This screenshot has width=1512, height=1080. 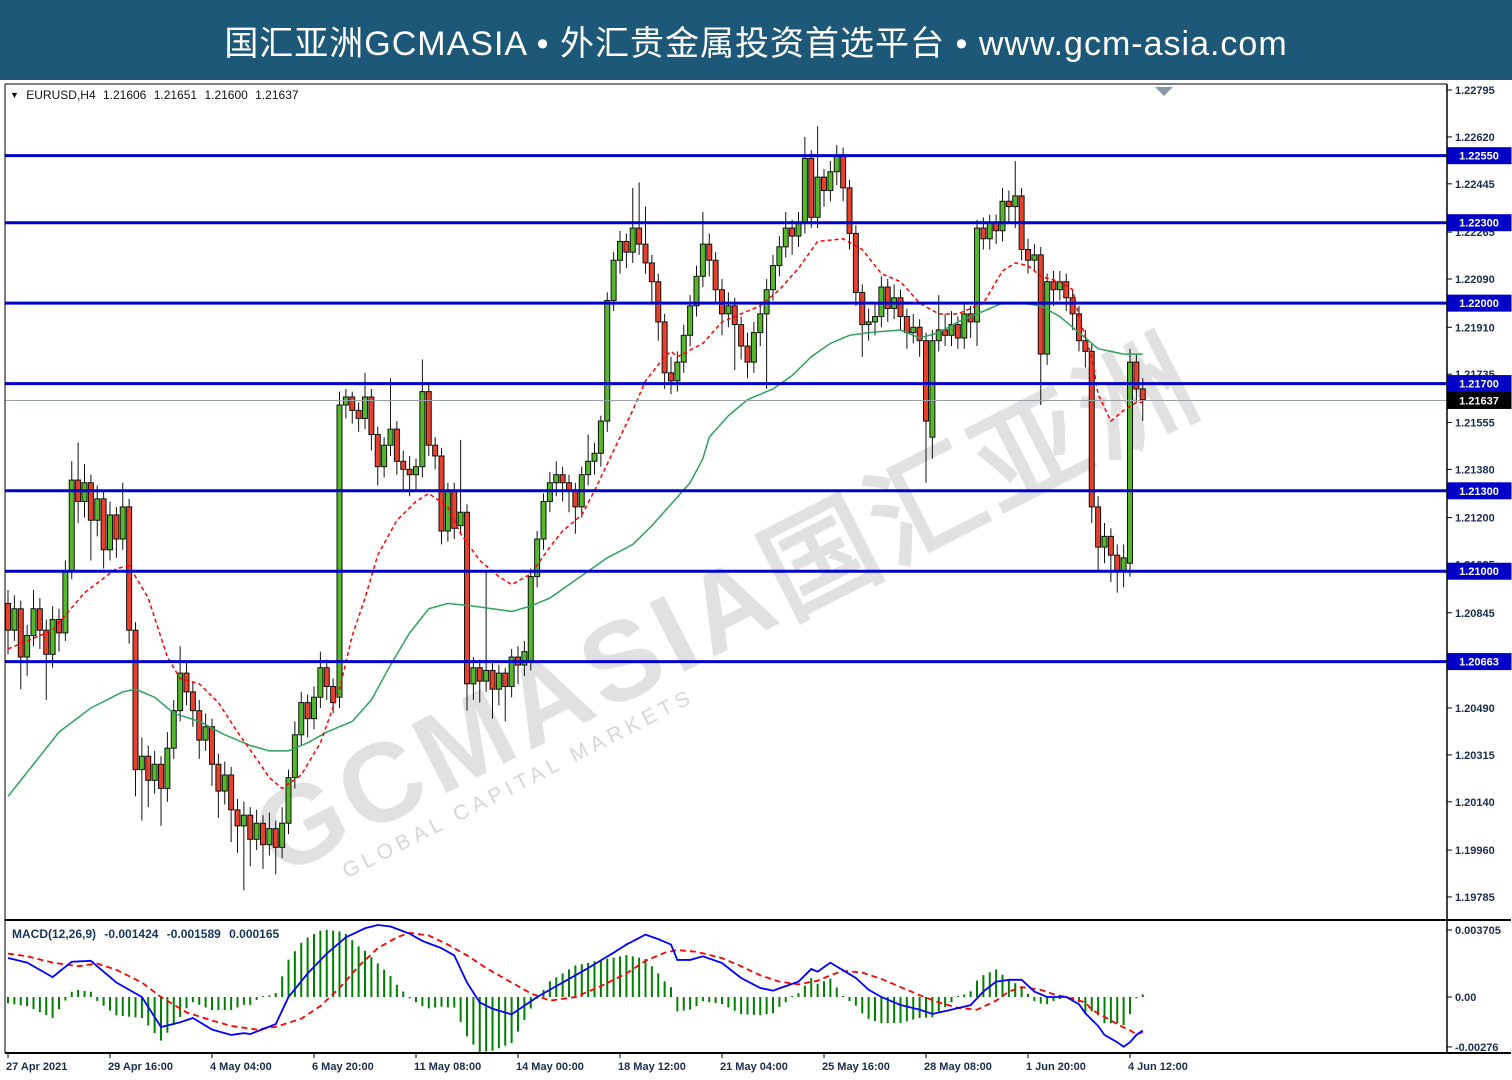 I want to click on price-tick-label: 1.19960, so click(x=1475, y=851).